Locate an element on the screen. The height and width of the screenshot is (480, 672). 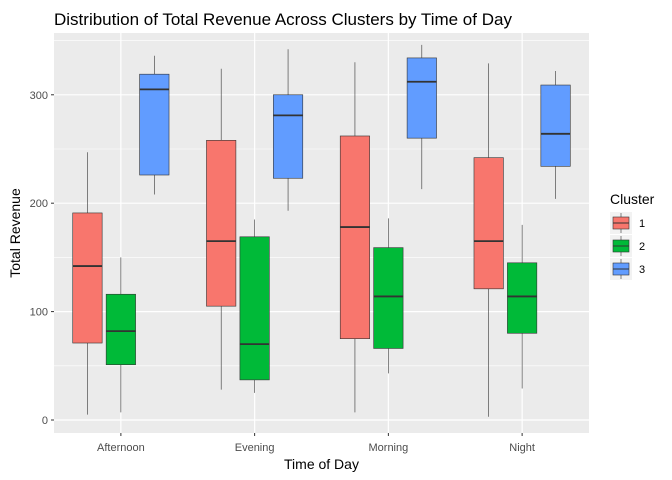
x-tick-label: Afternoon is located at coordinates (121, 448).